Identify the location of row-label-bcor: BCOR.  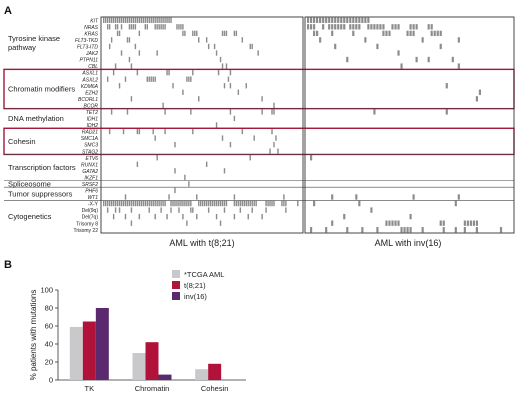
(91, 106).